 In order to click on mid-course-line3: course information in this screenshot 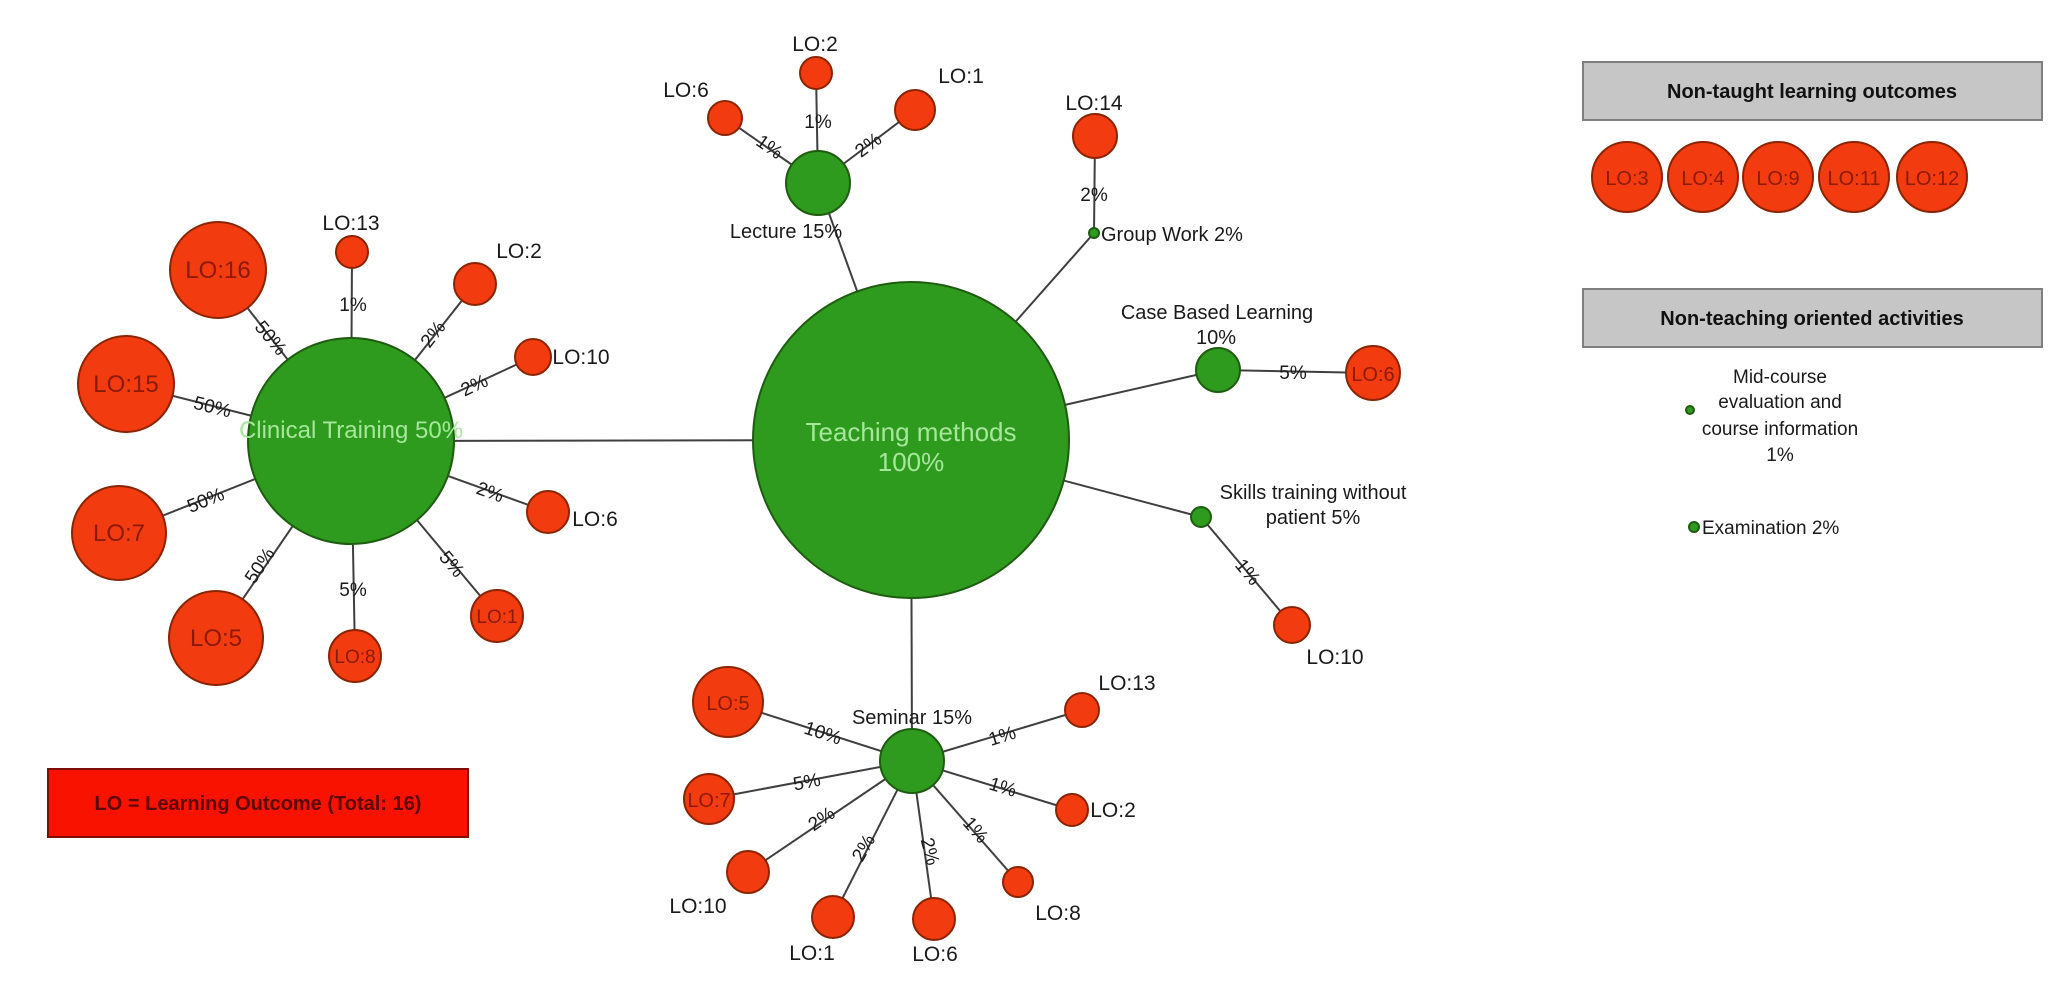, I will do `click(1780, 429)`.